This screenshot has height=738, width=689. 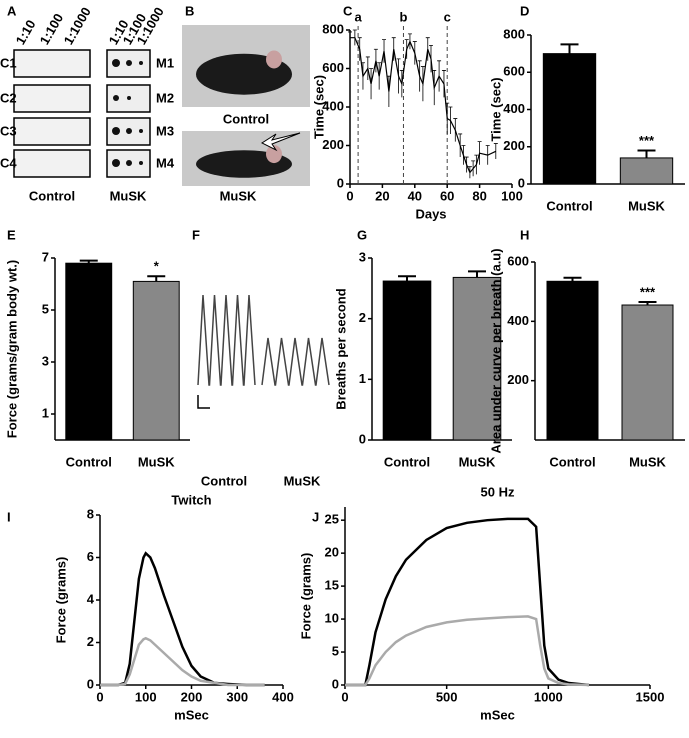 What do you see at coordinates (45, 308) in the screenshot?
I see `y-tick-label: 5` at bounding box center [45, 308].